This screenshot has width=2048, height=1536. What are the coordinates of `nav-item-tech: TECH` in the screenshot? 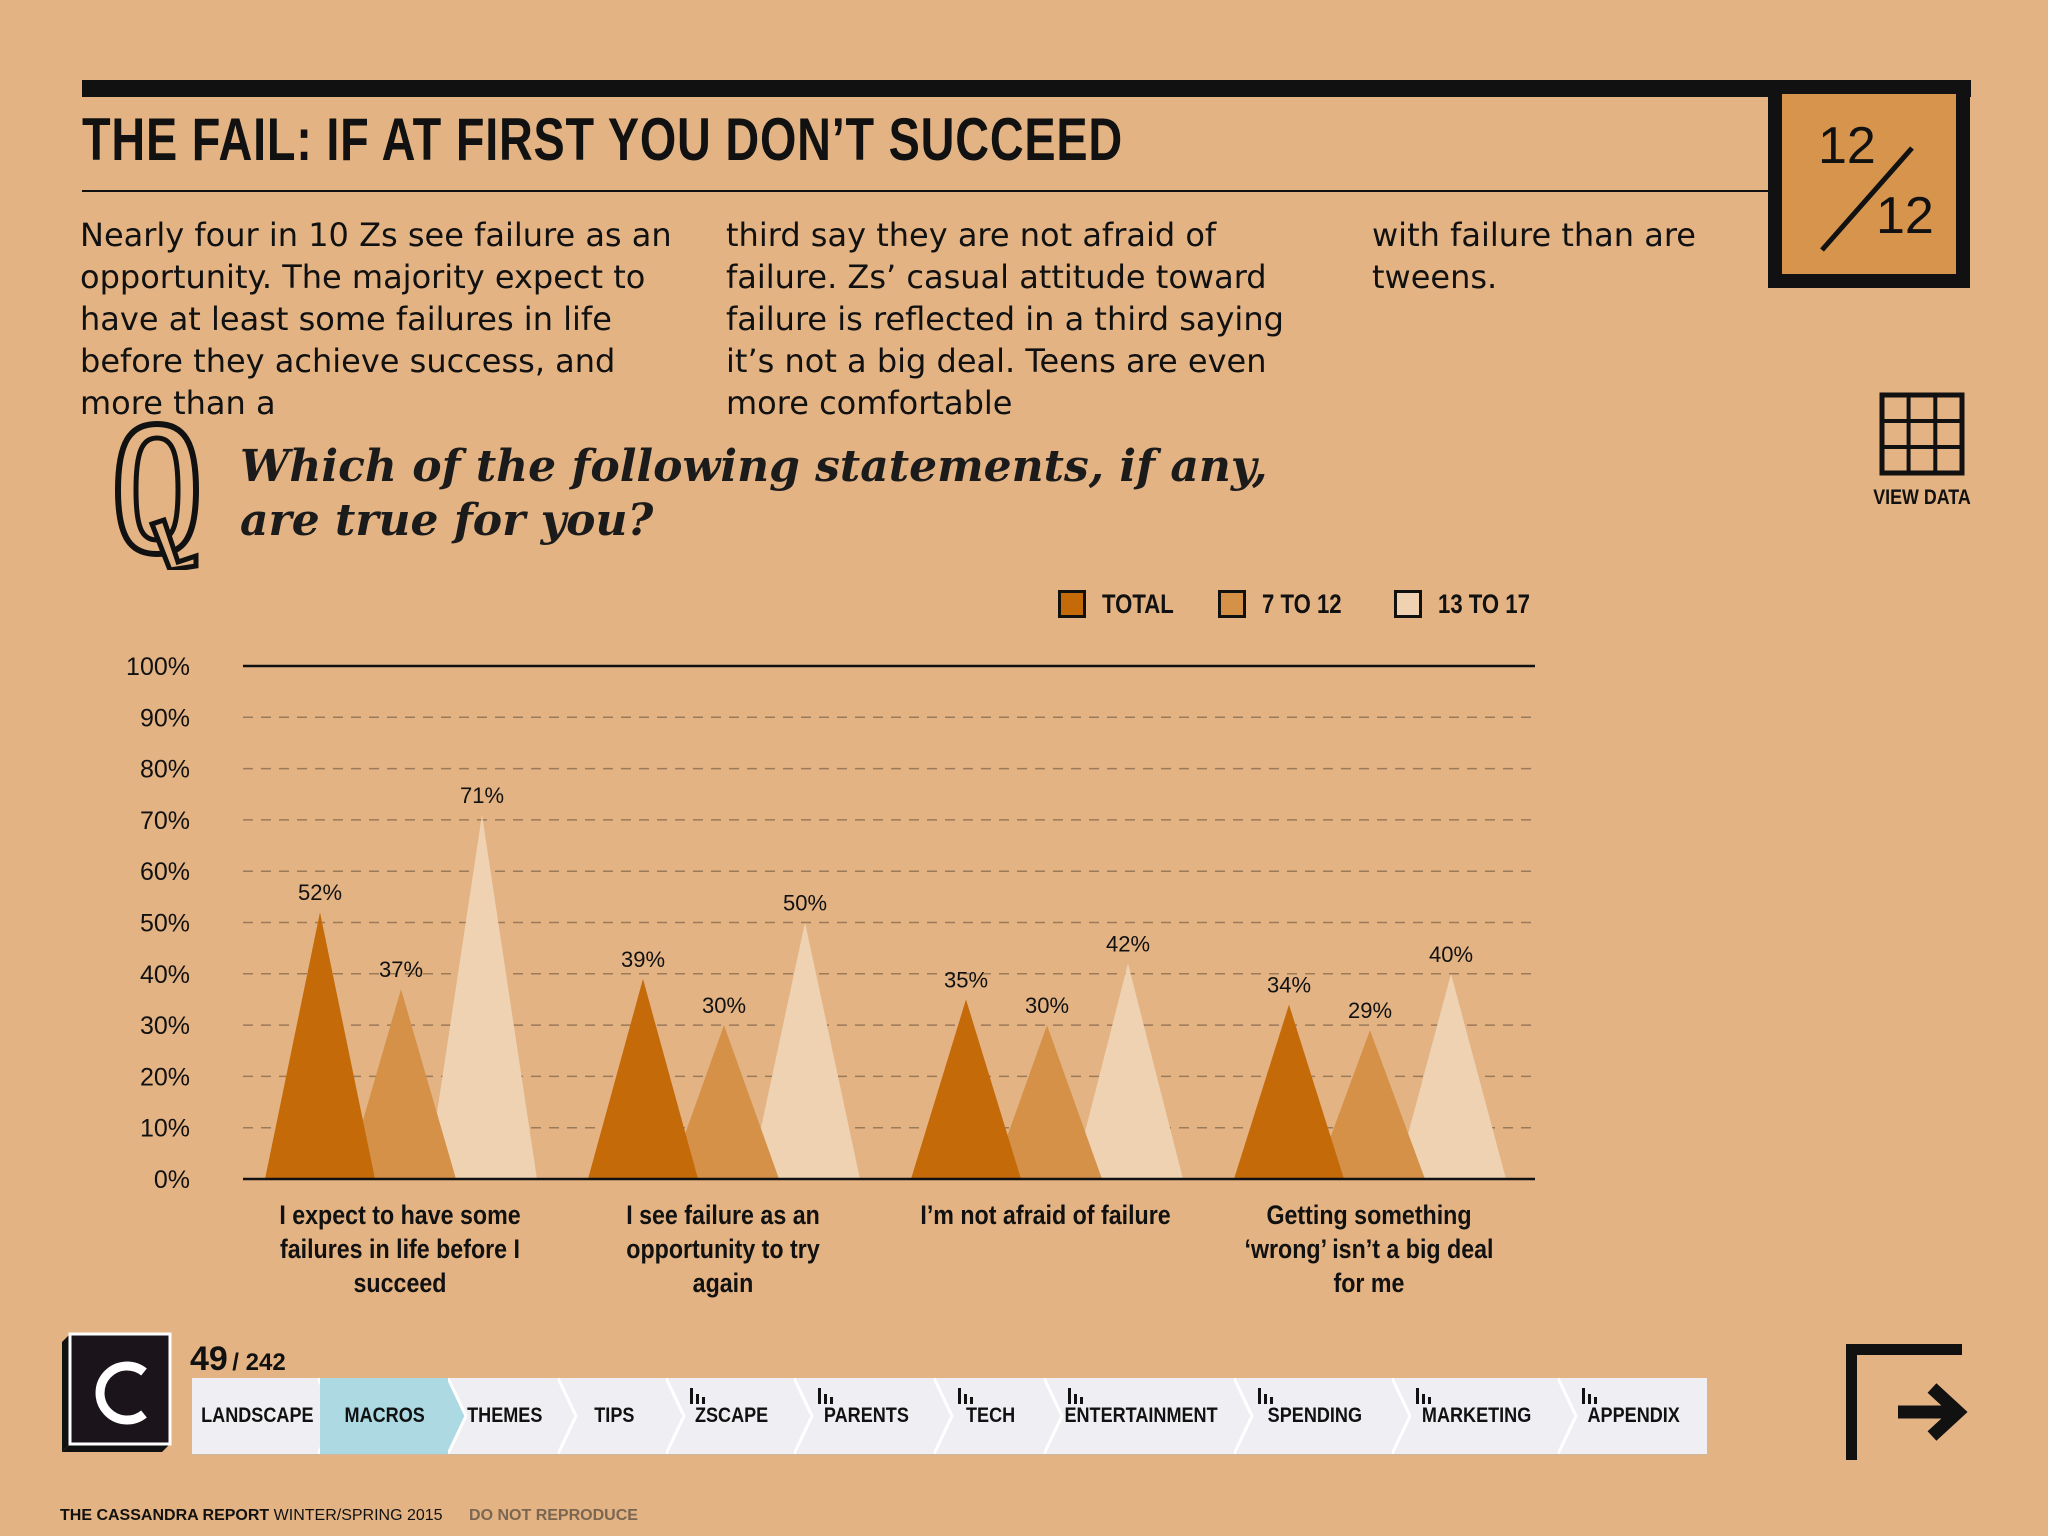 It's located at (991, 1416).